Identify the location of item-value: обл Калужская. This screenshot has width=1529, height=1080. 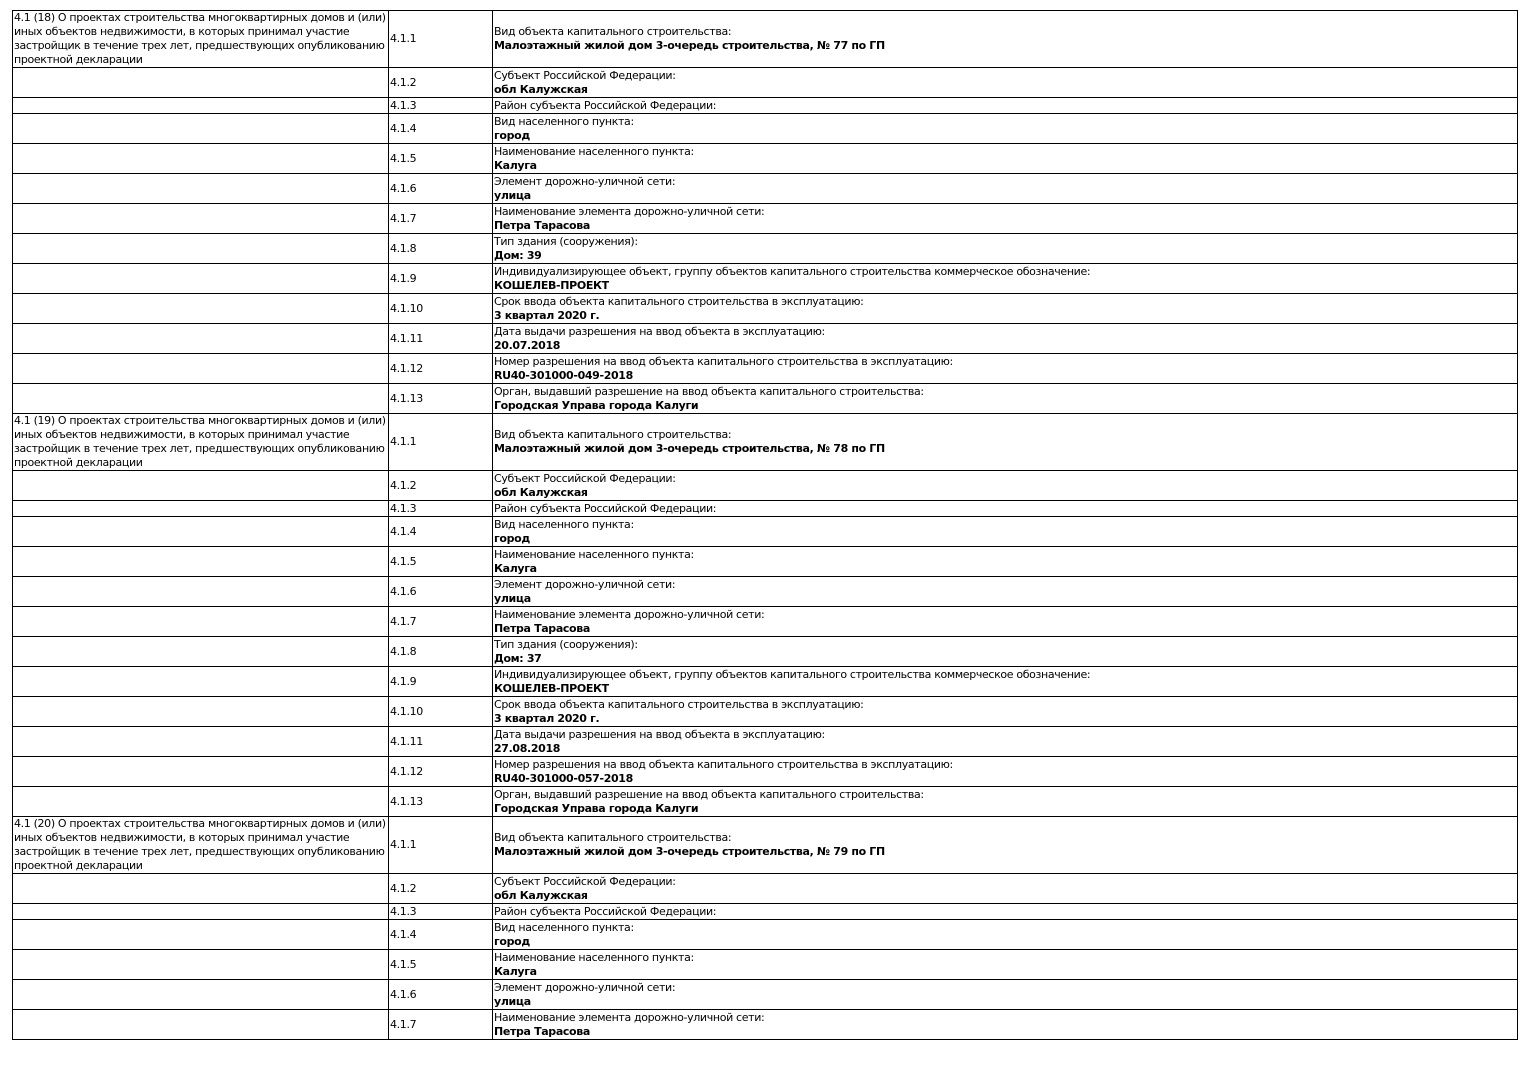
(541, 89).